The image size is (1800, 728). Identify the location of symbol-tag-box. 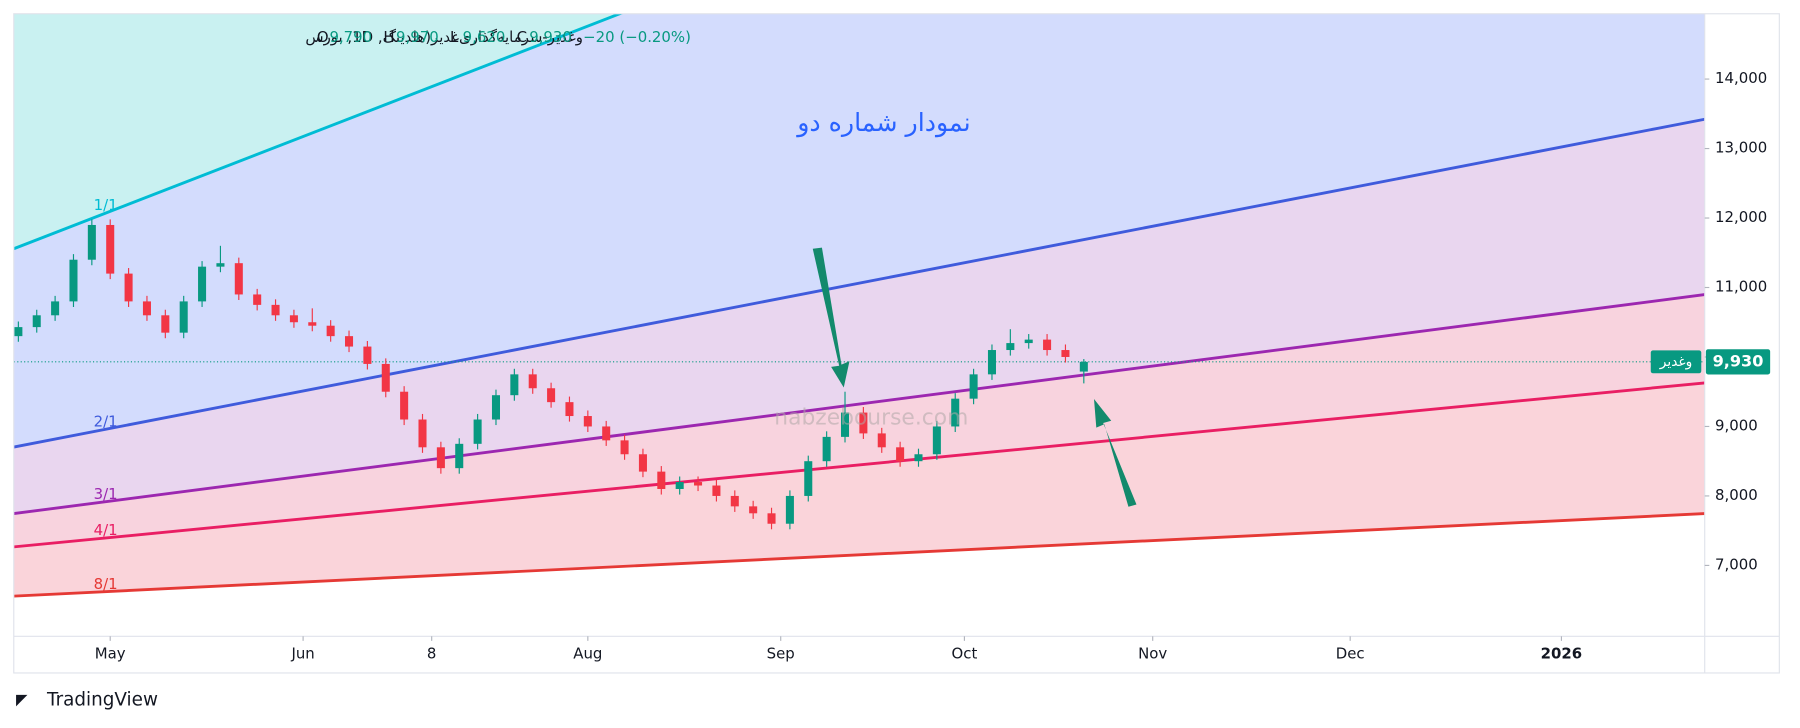
(1676, 362).